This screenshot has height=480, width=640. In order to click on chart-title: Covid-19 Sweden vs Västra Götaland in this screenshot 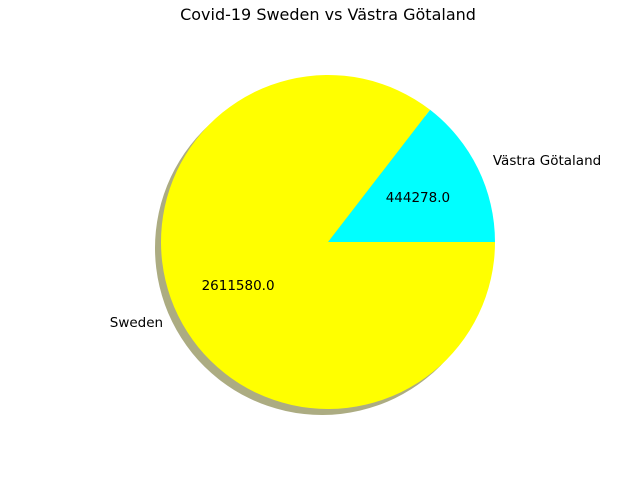, I will do `click(328, 14)`.